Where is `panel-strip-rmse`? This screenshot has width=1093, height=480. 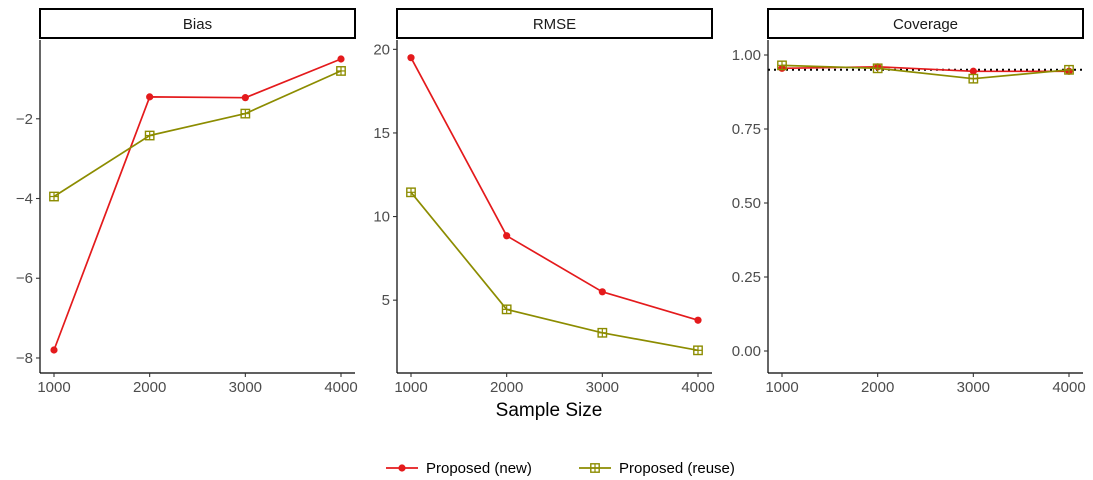 panel-strip-rmse is located at coordinates (554, 23).